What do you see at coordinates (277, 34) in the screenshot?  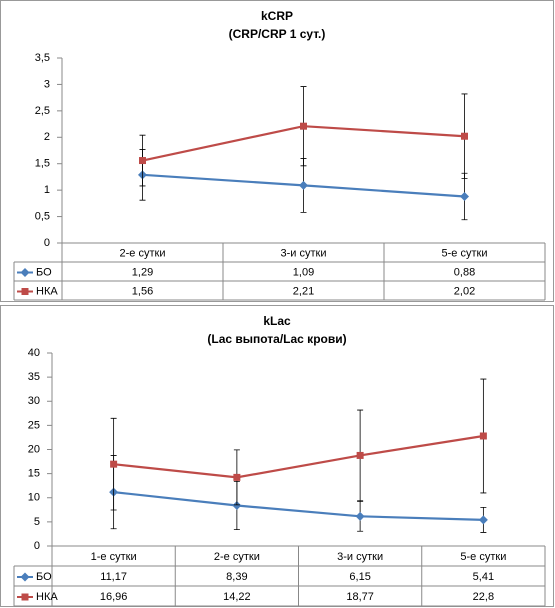 I see `chart-subtitle: (CRP/CRP 1 сут.)` at bounding box center [277, 34].